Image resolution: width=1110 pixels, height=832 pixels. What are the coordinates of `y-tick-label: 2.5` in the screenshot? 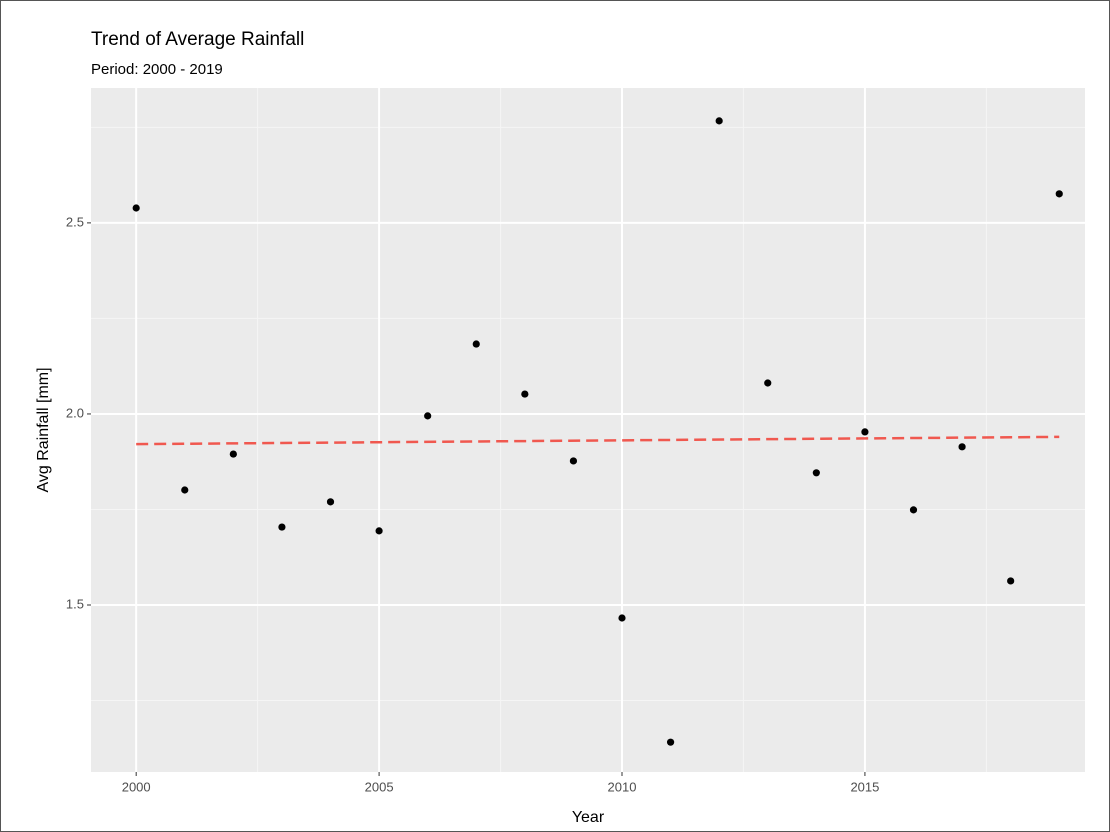 It's located at (75, 221).